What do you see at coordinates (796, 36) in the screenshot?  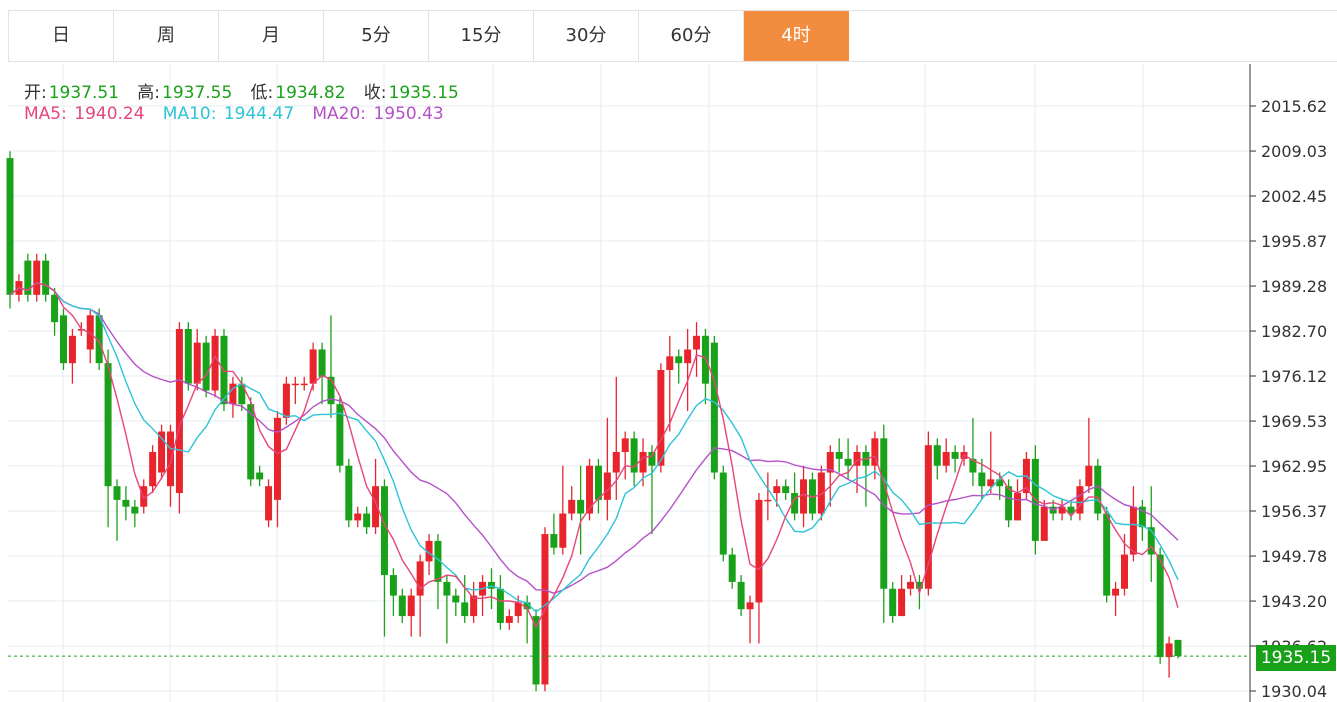 I see `tab-7: 4时` at bounding box center [796, 36].